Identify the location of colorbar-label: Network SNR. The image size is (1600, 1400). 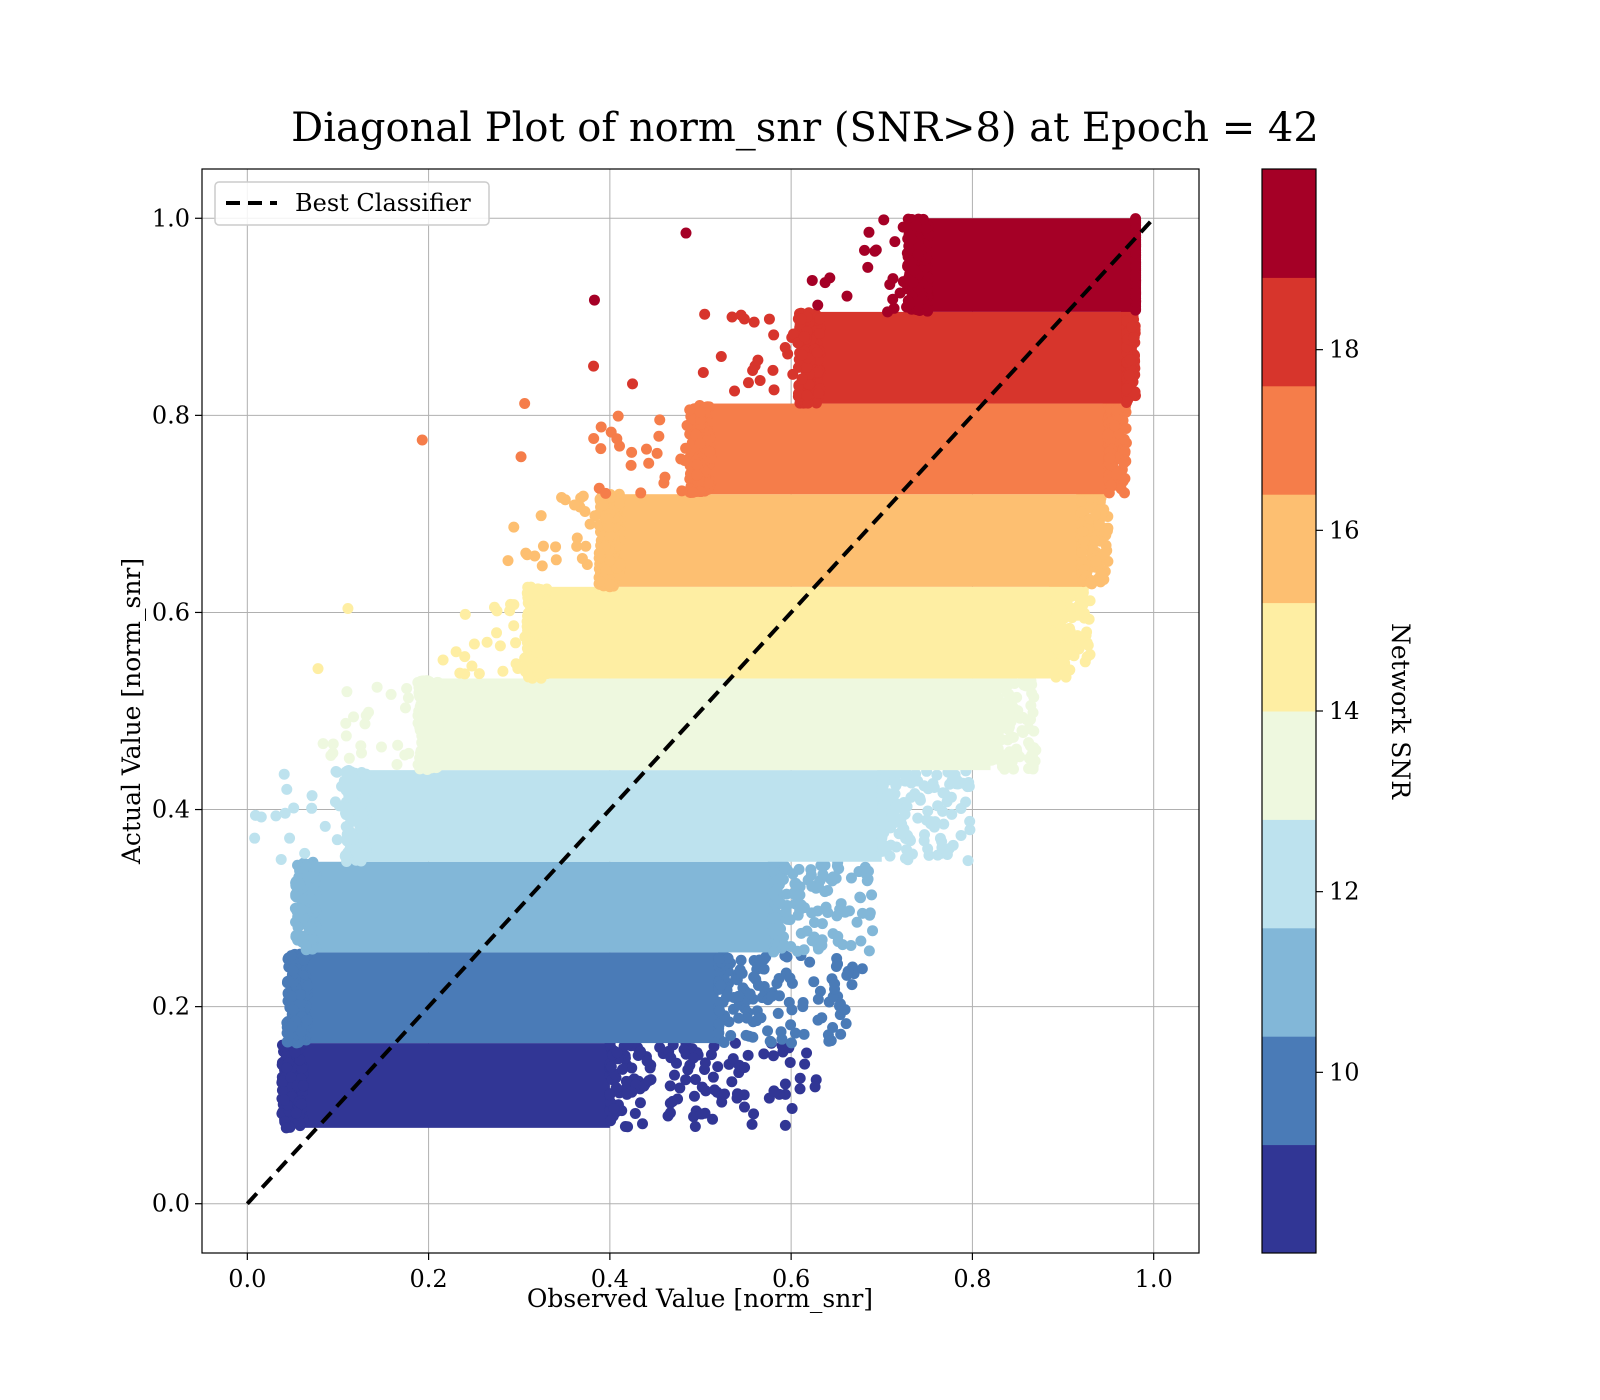
(1400, 711).